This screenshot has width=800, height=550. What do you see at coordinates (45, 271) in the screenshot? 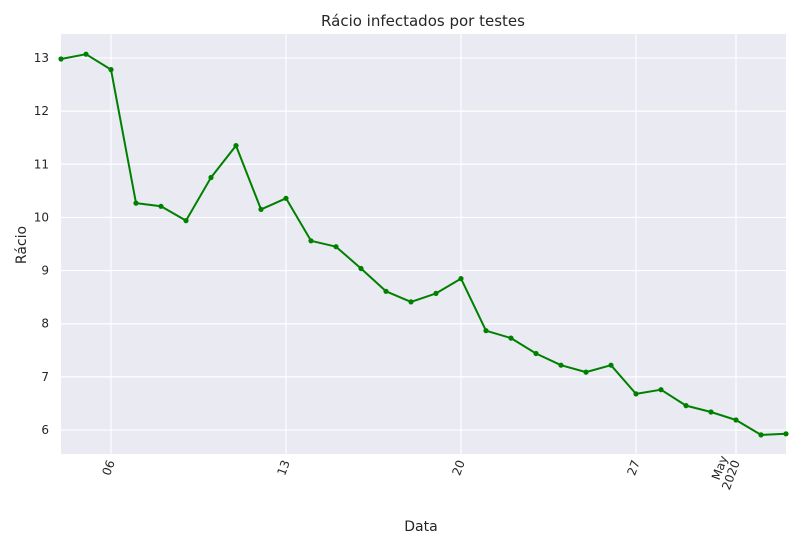
I see `y-tick-label: 9` at bounding box center [45, 271].